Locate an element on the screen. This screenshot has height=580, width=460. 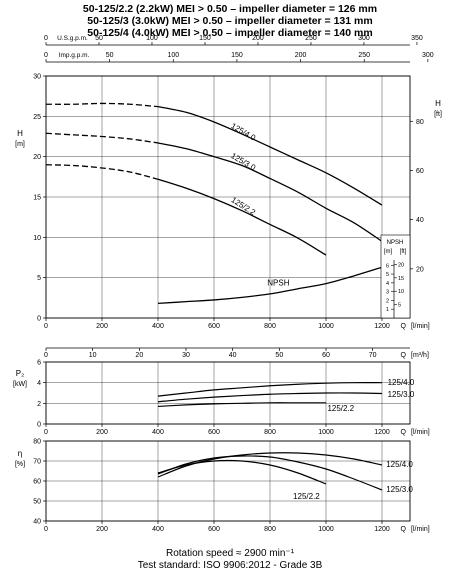
npsh-inset-m-label: 2 is located at coordinates (387, 301).